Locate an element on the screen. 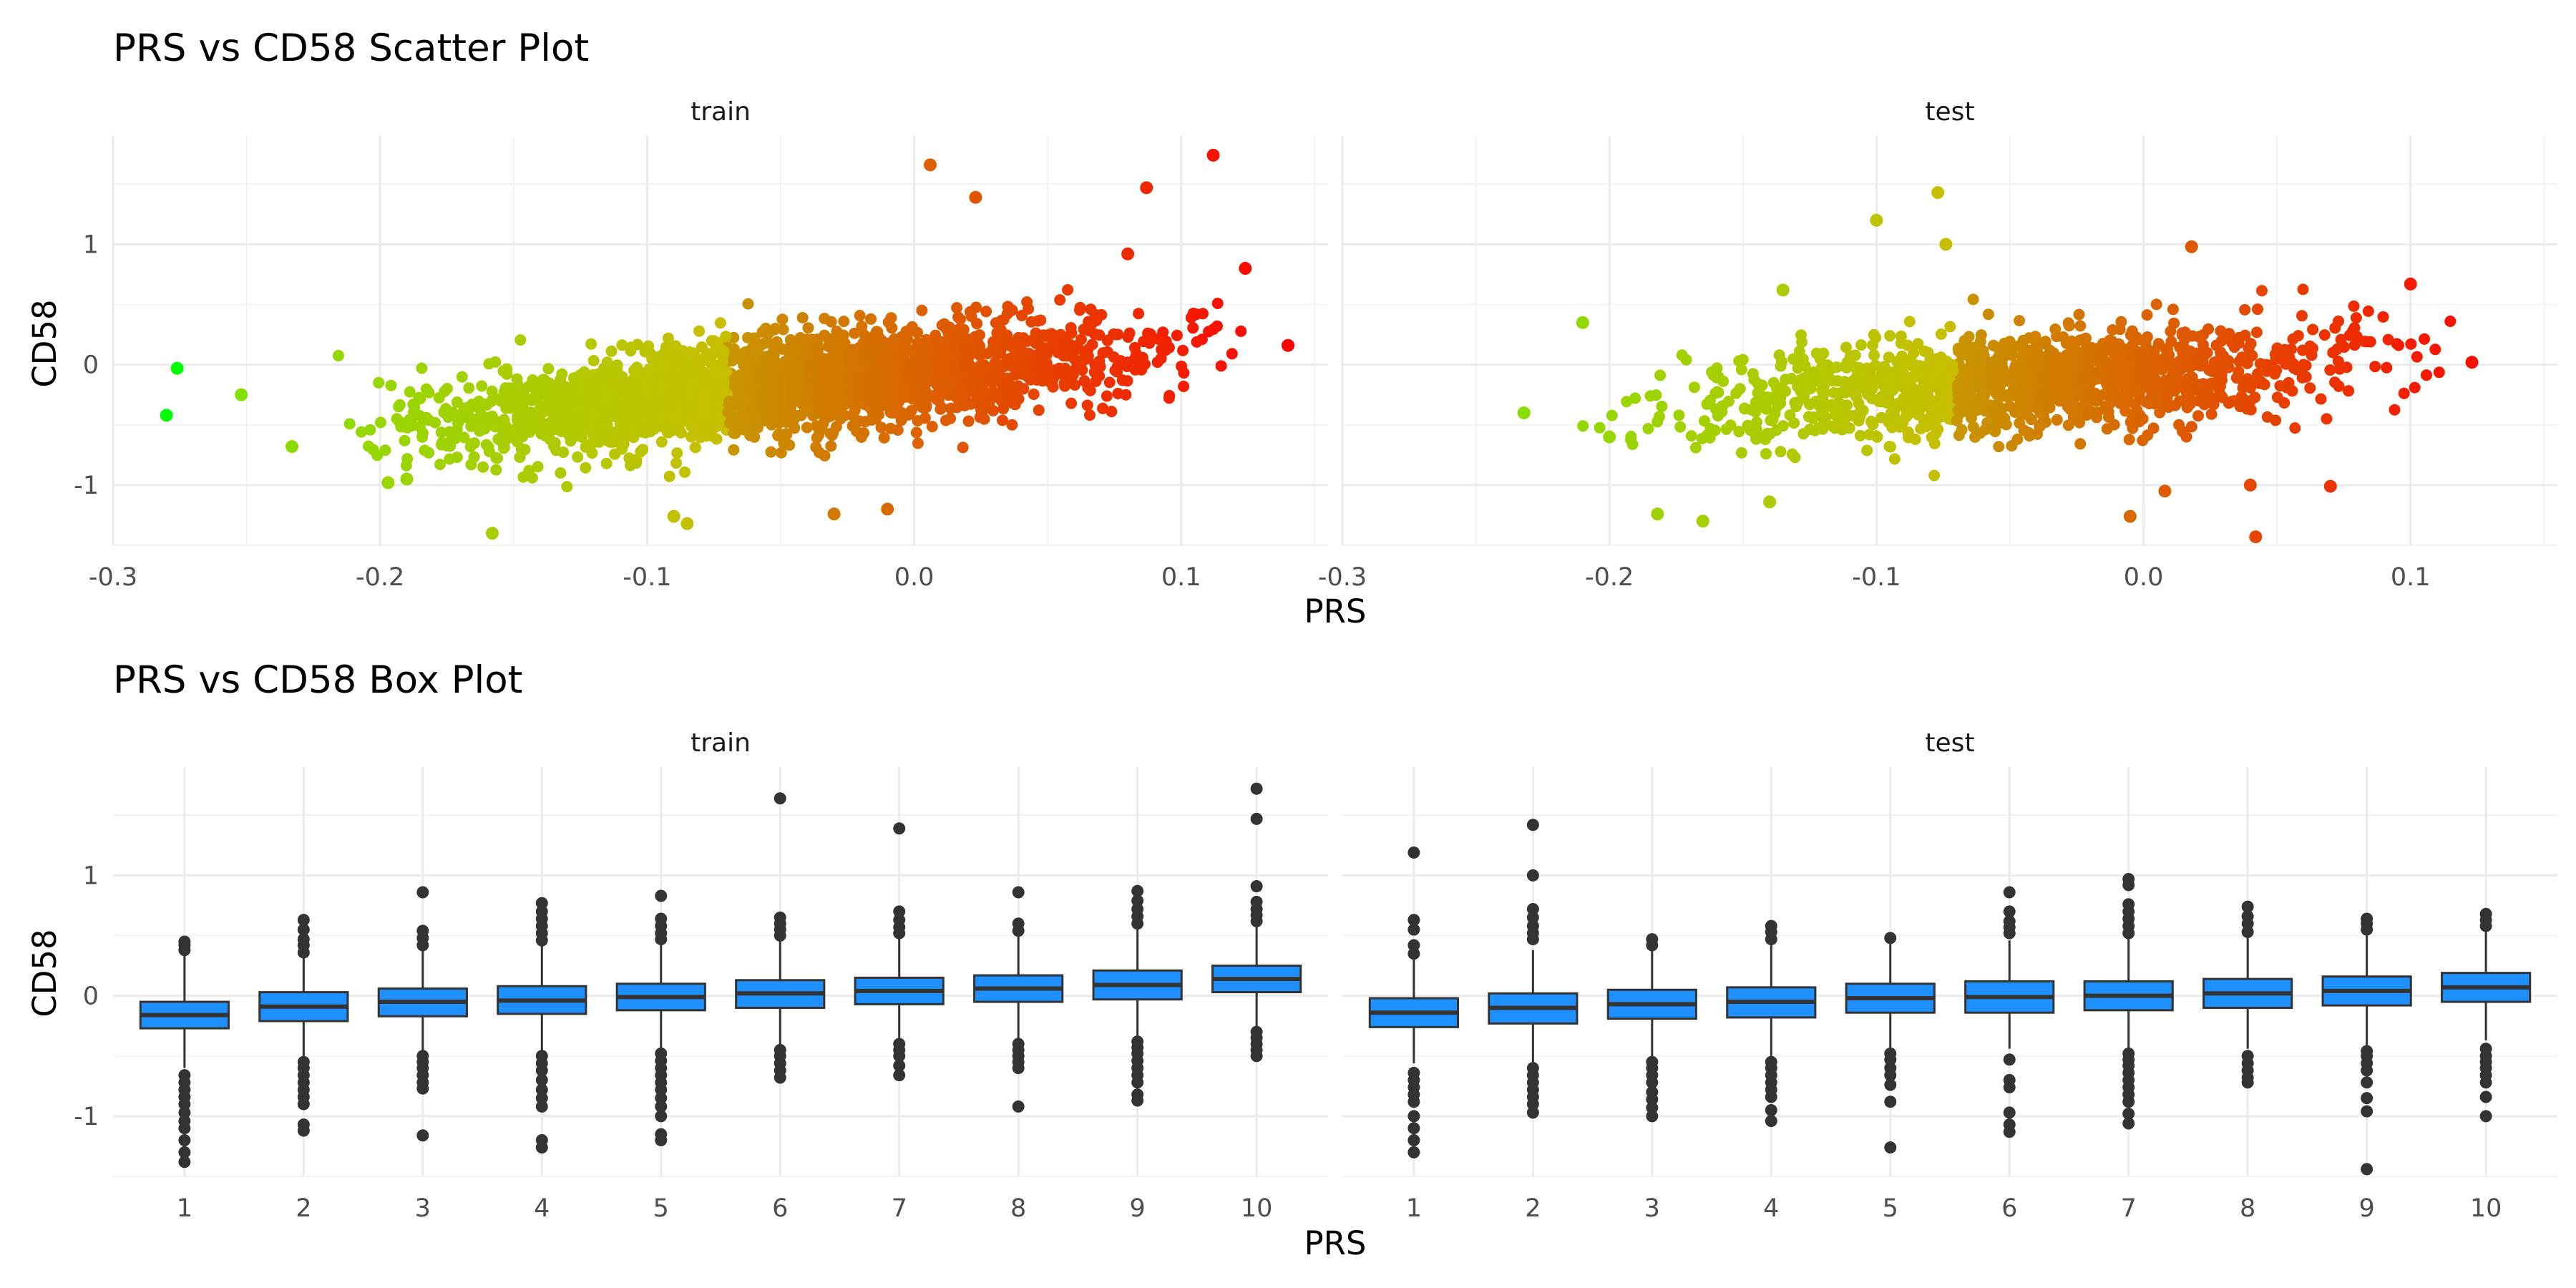  x-tick-label: -0.2 is located at coordinates (380, 577).